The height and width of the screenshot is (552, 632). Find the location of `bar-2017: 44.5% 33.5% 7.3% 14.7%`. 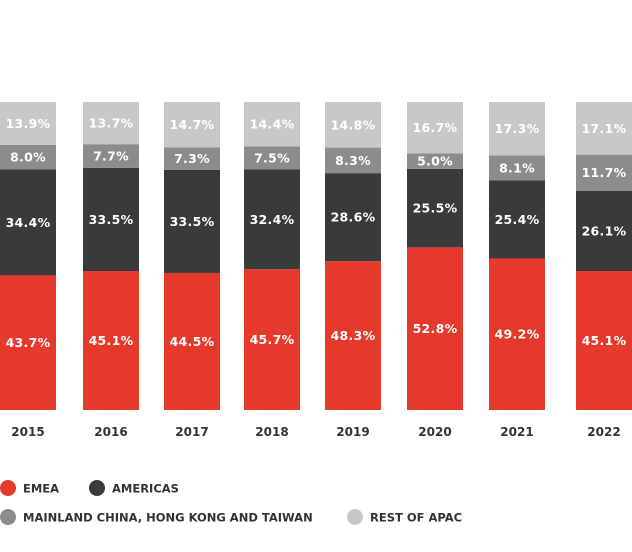

bar-2017: 44.5% 33.5% 7.3% 14.7% is located at coordinates (192, 256).